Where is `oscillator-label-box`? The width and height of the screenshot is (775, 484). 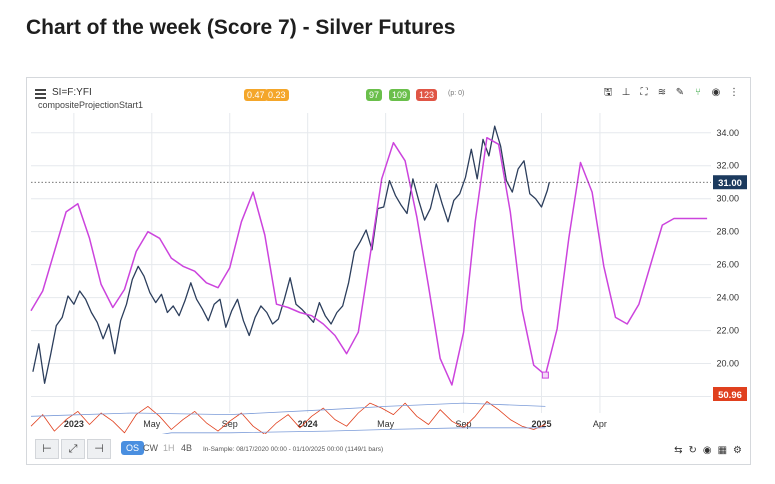 oscillator-label-box is located at coordinates (730, 394).